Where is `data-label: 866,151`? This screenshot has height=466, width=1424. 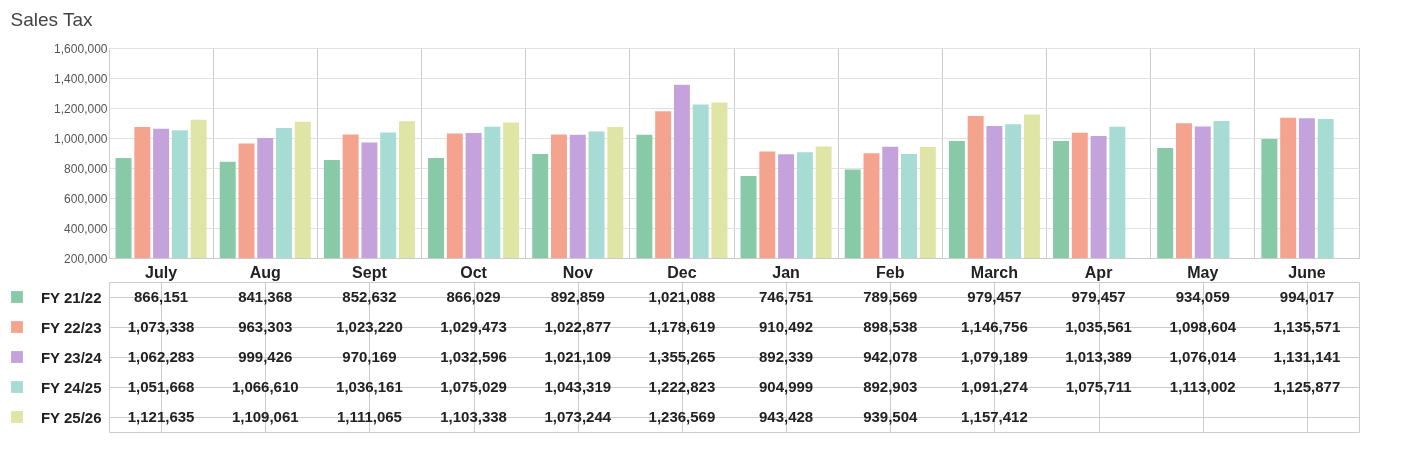
data-label: 866,151 is located at coordinates (161, 296).